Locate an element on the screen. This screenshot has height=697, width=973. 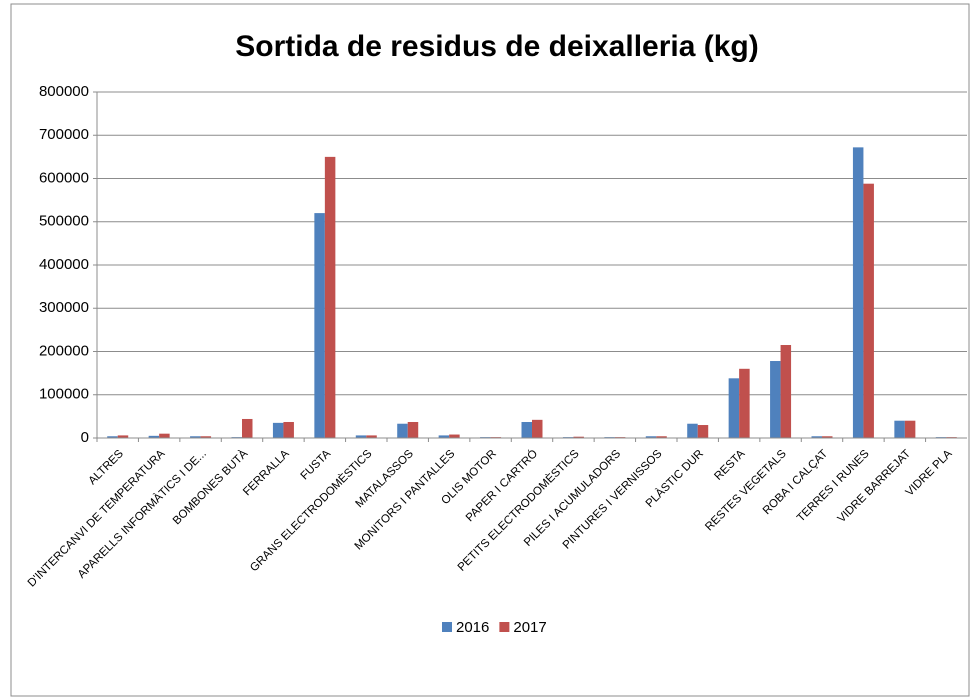
y-tick-label: 700000 is located at coordinates (64, 134).